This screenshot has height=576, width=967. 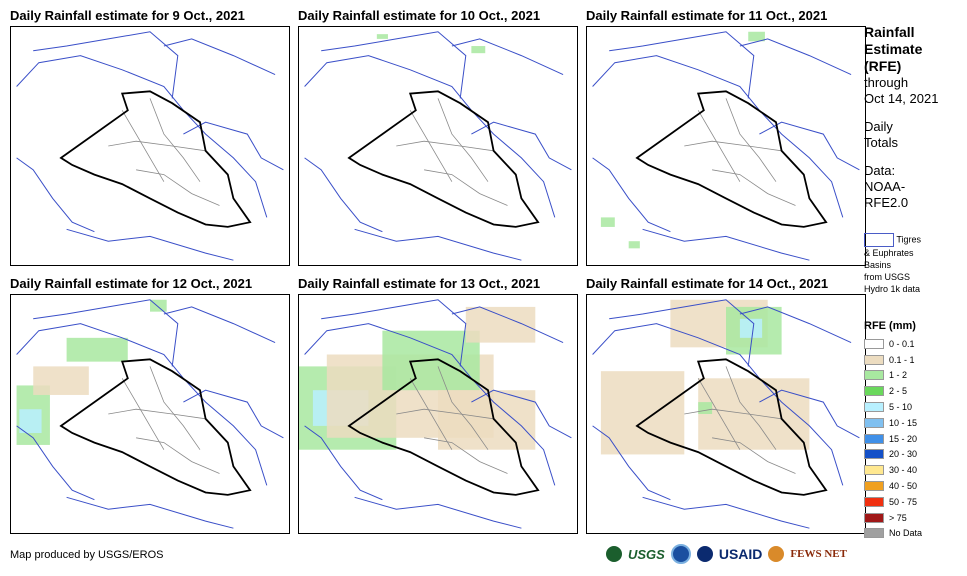 What do you see at coordinates (903, 486) in the screenshot?
I see `rfe-label: 40 - 50` at bounding box center [903, 486].